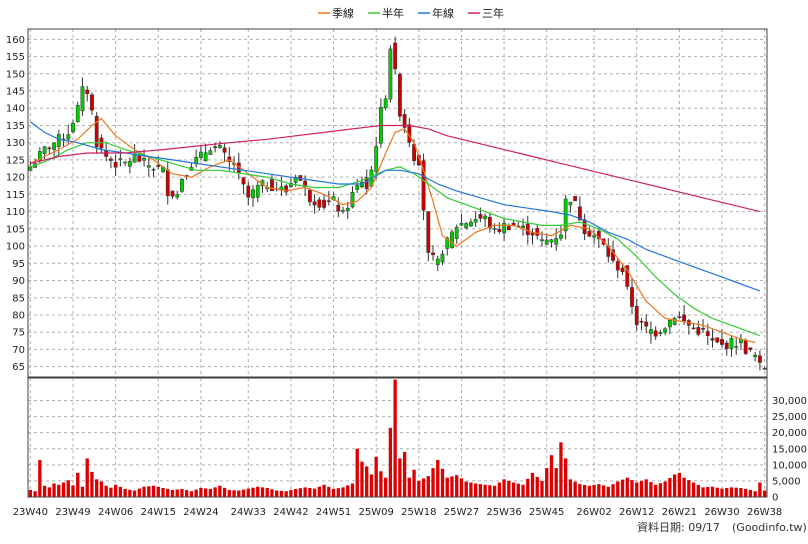  What do you see at coordinates (679, 512) in the screenshot?
I see `x-tick-label: 26W21` at bounding box center [679, 512].